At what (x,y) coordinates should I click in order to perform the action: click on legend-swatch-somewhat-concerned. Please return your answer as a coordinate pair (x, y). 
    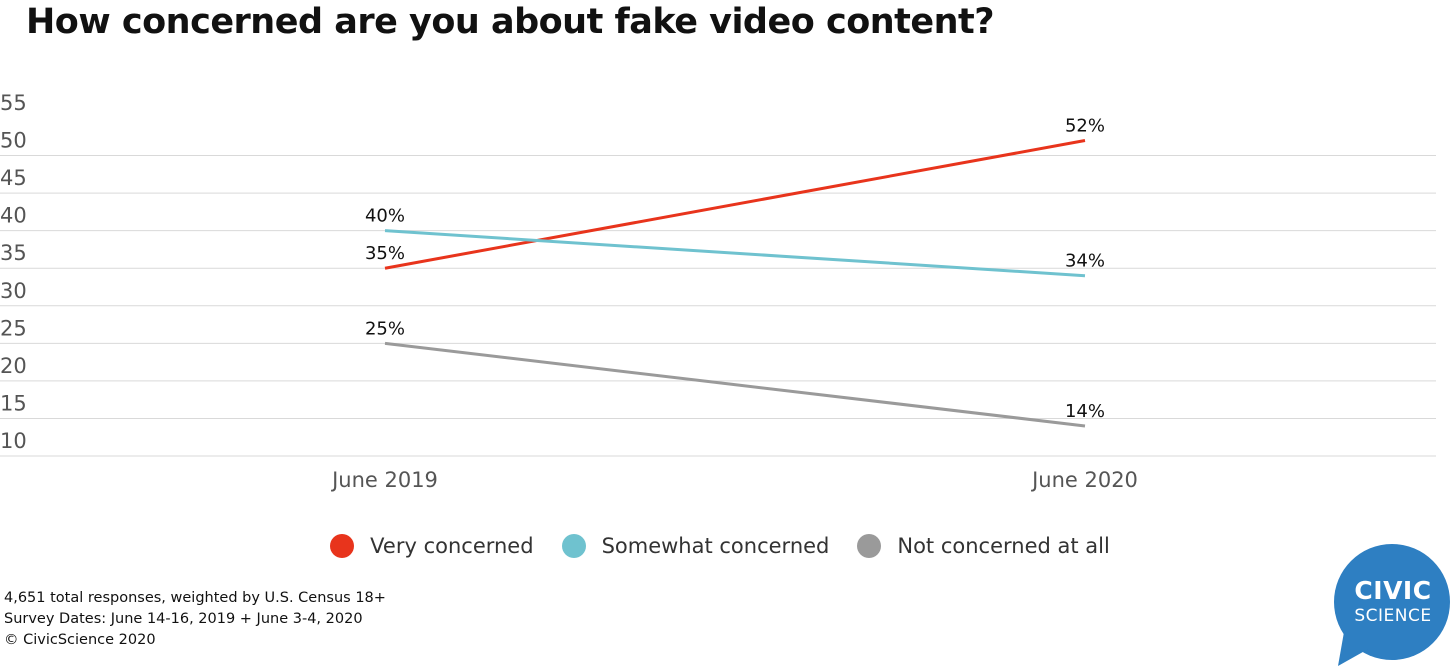
    Looking at the image, I should click on (573, 546).